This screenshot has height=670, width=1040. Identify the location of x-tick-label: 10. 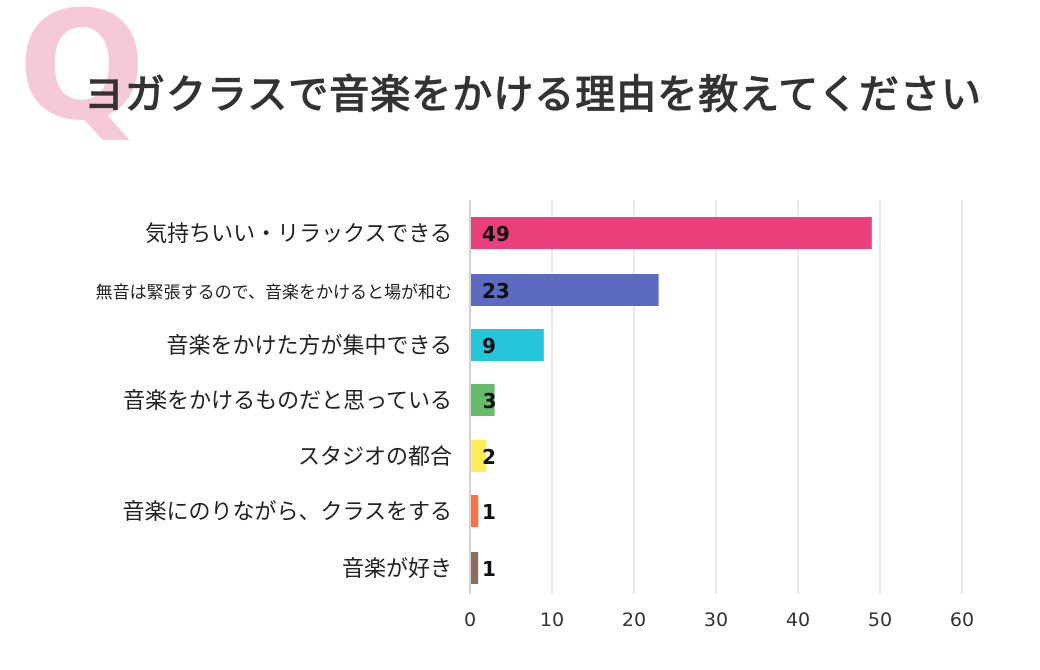
(552, 620).